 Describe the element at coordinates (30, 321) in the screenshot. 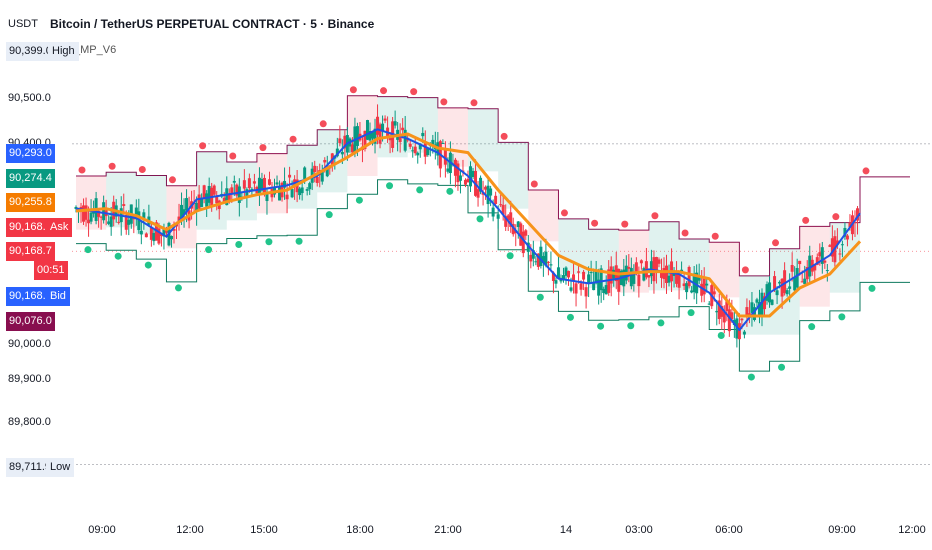

I see `price-tag: 90,076.0` at that location.